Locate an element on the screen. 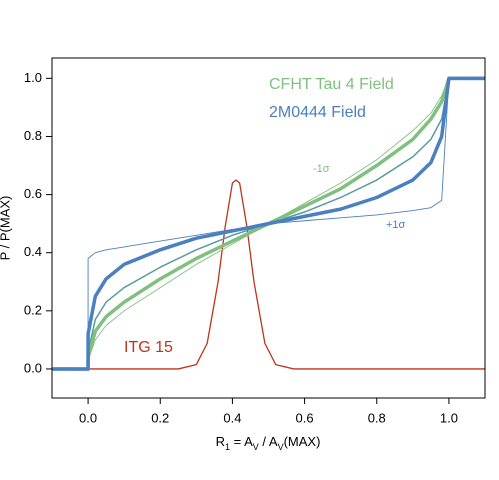 The width and height of the screenshot is (499, 480). legend-label: 2M0444 Field is located at coordinates (317, 112).